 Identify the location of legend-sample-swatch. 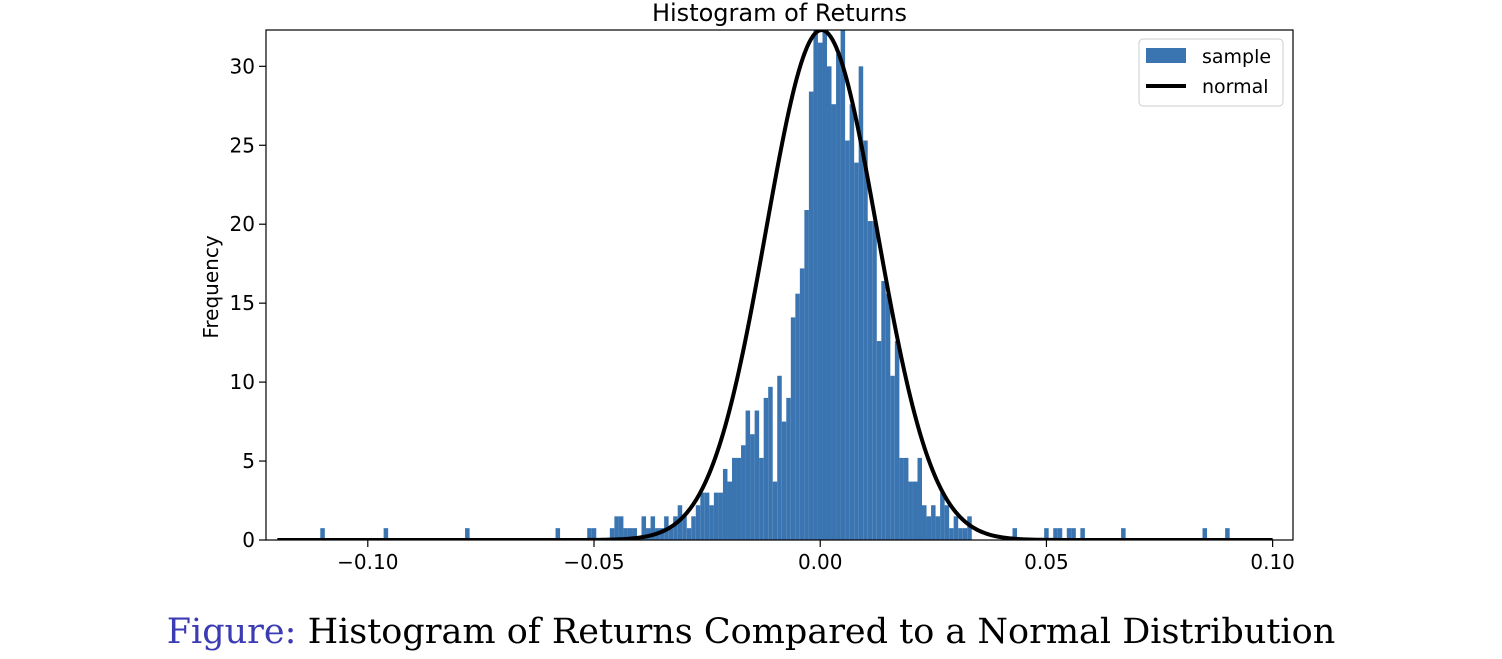
(1166, 55).